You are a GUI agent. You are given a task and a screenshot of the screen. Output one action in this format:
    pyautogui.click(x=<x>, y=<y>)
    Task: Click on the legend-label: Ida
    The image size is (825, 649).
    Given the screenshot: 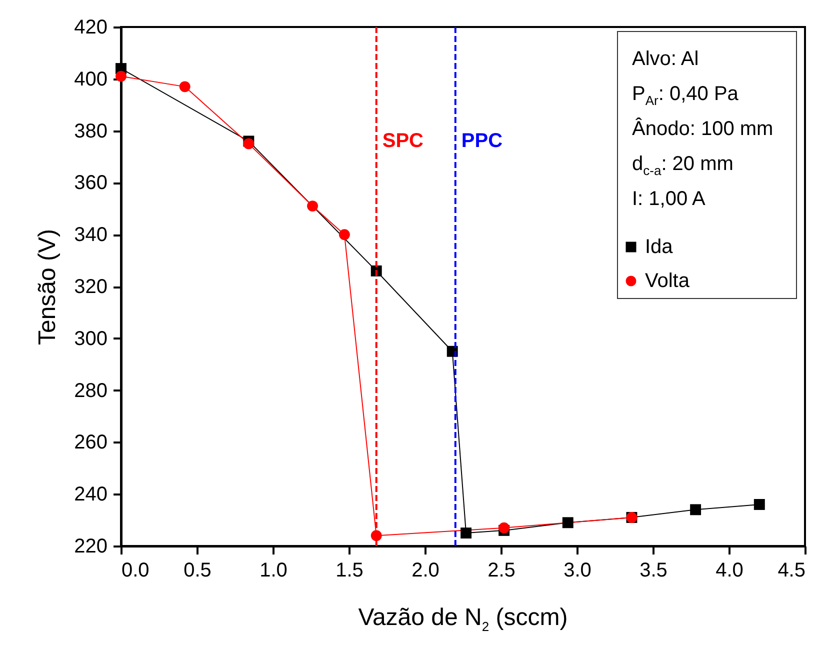 What is the action you would take?
    pyautogui.click(x=659, y=247)
    